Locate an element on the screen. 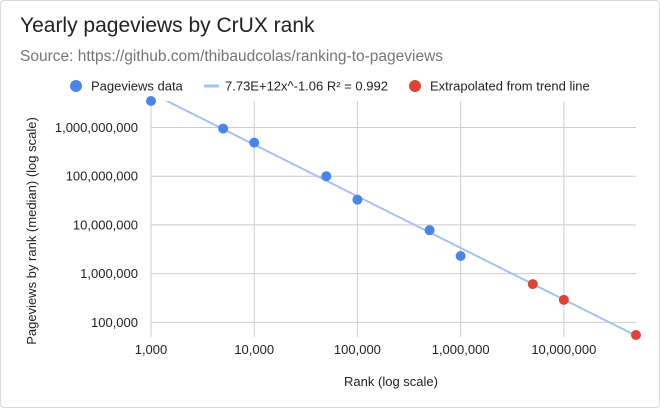 The image size is (660, 408). y-axis-label: Pageviews by rank (median) (log scale) is located at coordinates (31, 231).